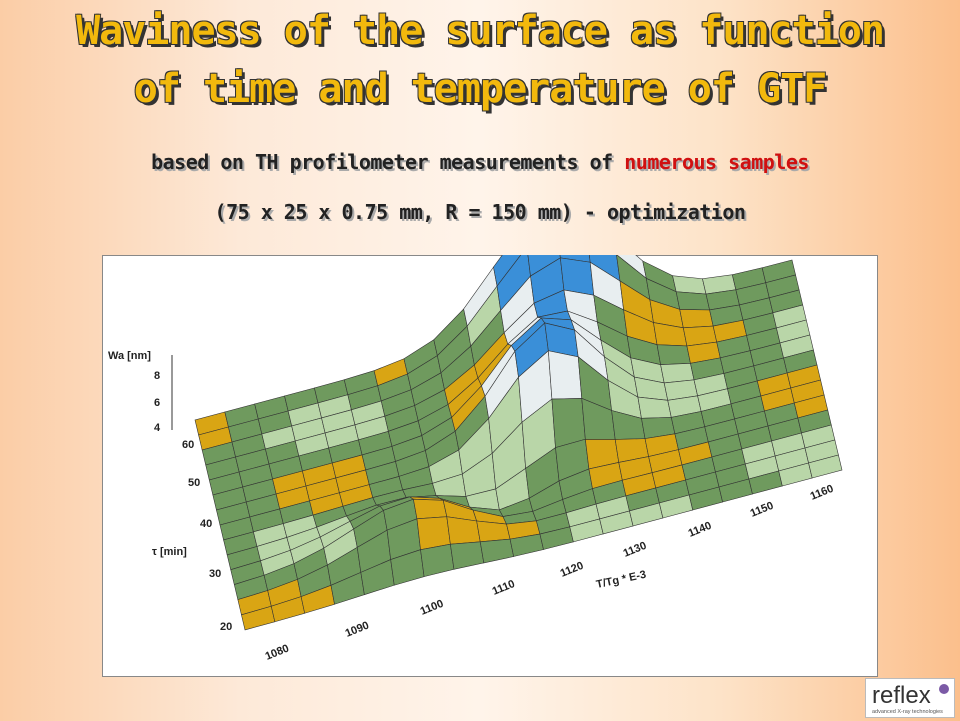 This screenshot has width=960, height=721. What do you see at coordinates (901, 695) in the screenshot?
I see `logo-name: reflex` at bounding box center [901, 695].